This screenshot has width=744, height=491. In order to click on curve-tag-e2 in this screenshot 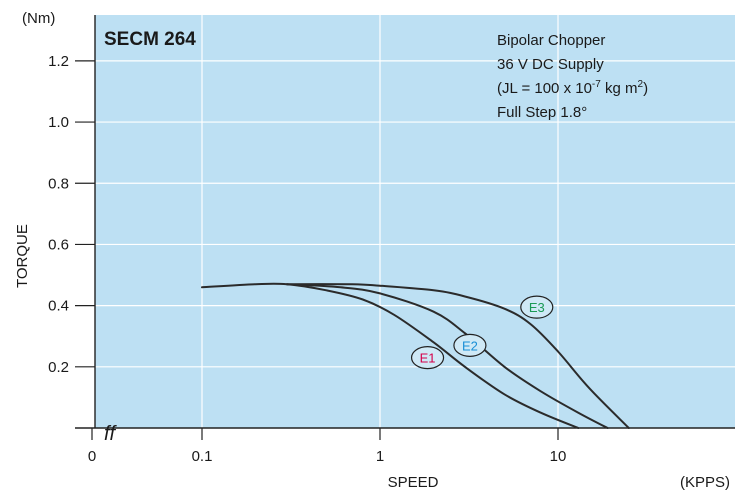, I will do `click(470, 345)`.